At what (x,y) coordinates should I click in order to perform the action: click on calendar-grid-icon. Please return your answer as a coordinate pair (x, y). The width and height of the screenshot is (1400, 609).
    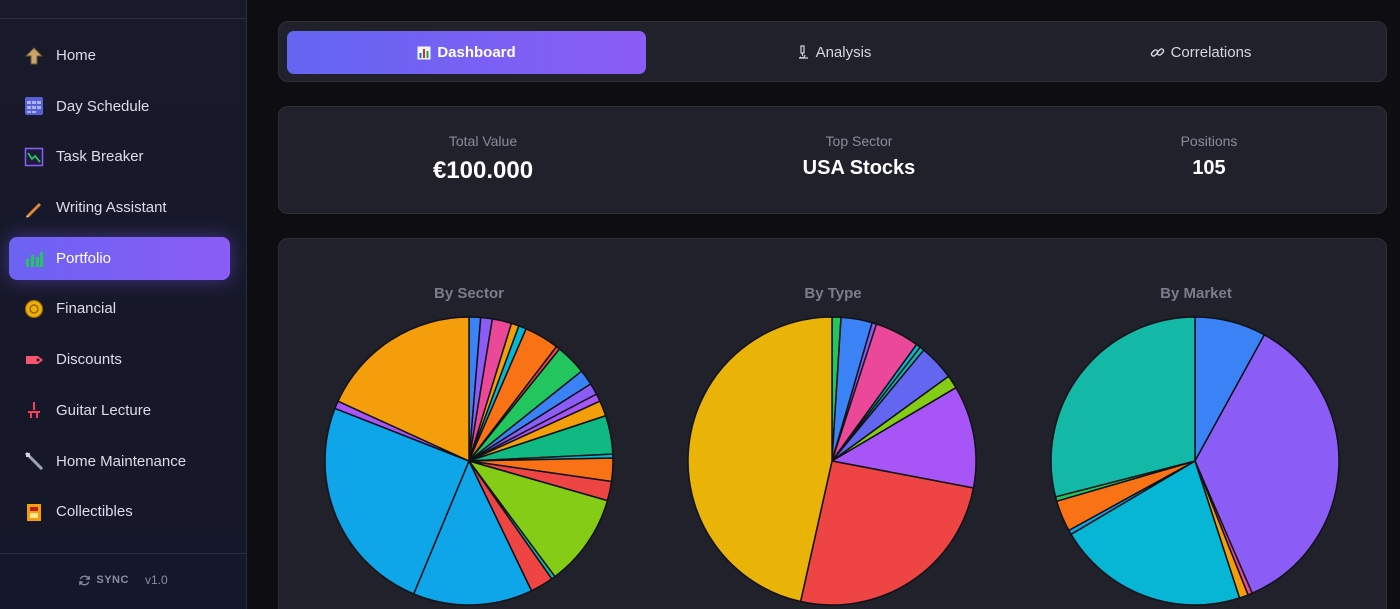
    Looking at the image, I should click on (34, 106).